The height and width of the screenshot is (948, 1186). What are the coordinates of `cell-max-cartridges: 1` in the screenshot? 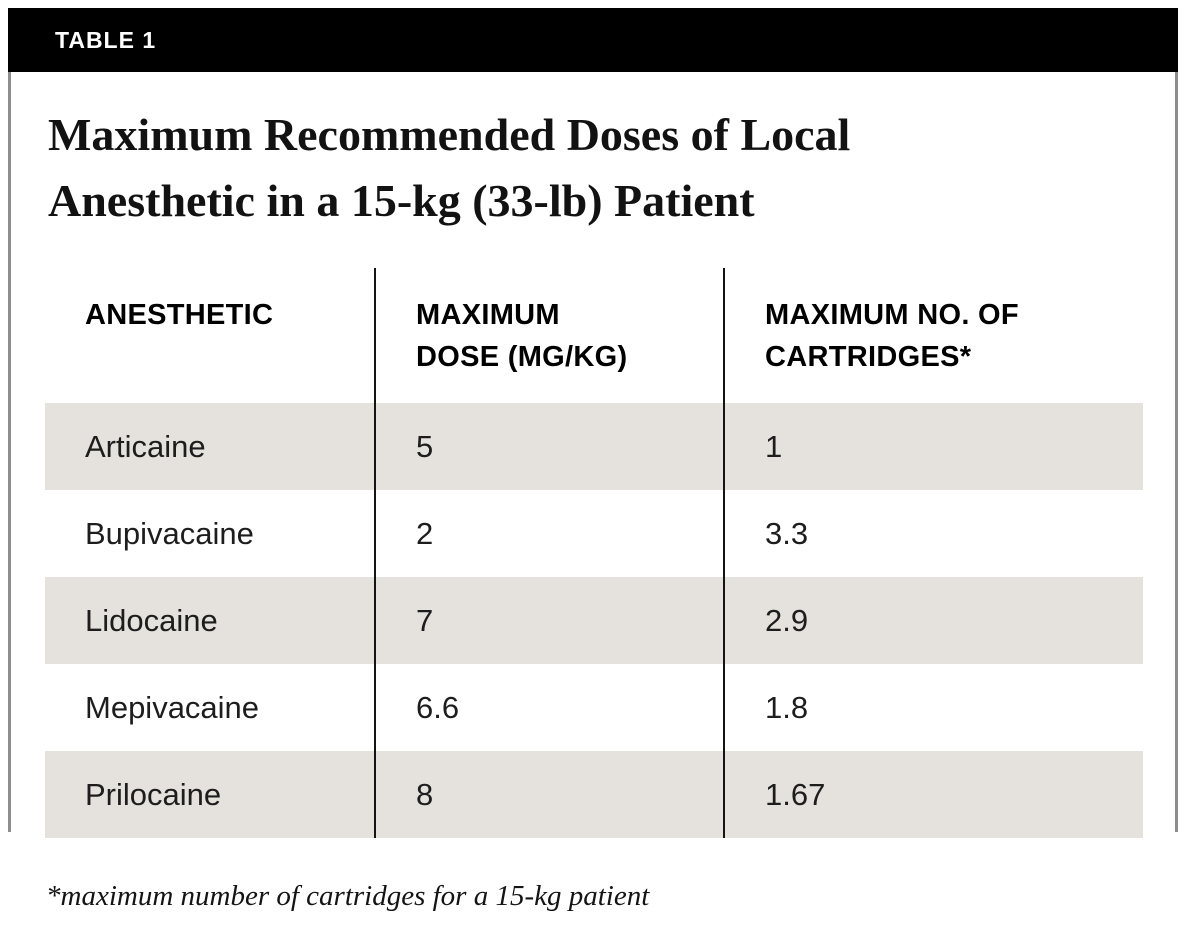 It's located at (933, 446).